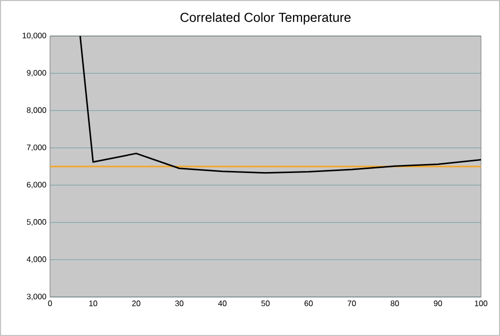 This screenshot has height=336, width=500. What do you see at coordinates (265, 18) in the screenshot?
I see `chart-title: Correlated Color Temperature` at bounding box center [265, 18].